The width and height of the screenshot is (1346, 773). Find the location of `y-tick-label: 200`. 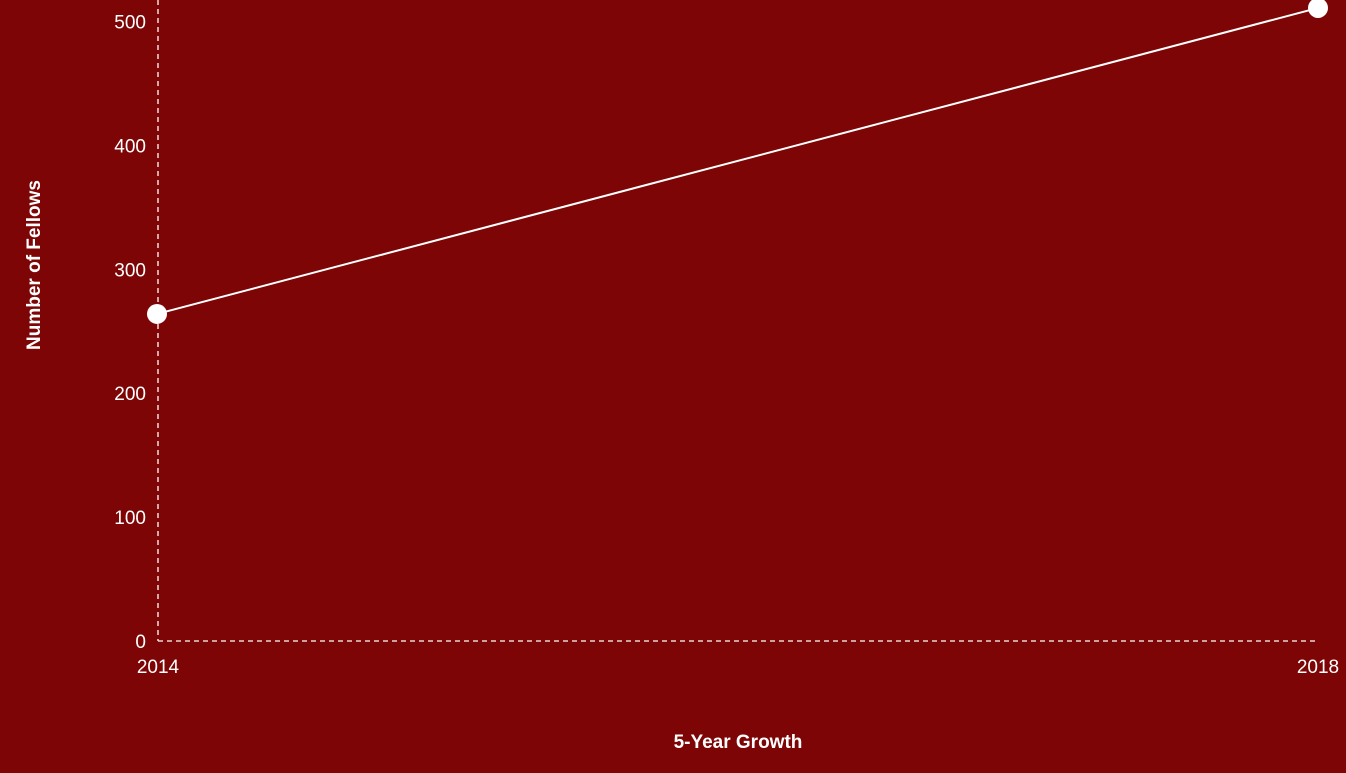

y-tick-label: 200 is located at coordinates (130, 394).